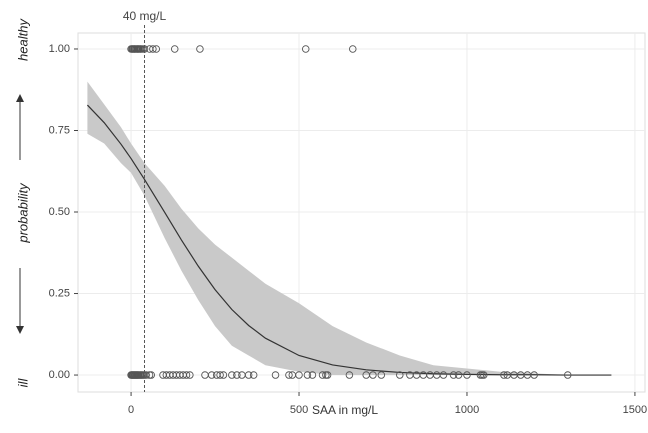 This screenshot has width=648, height=433. I want to click on y-tick-label: 0.25, so click(59, 293).